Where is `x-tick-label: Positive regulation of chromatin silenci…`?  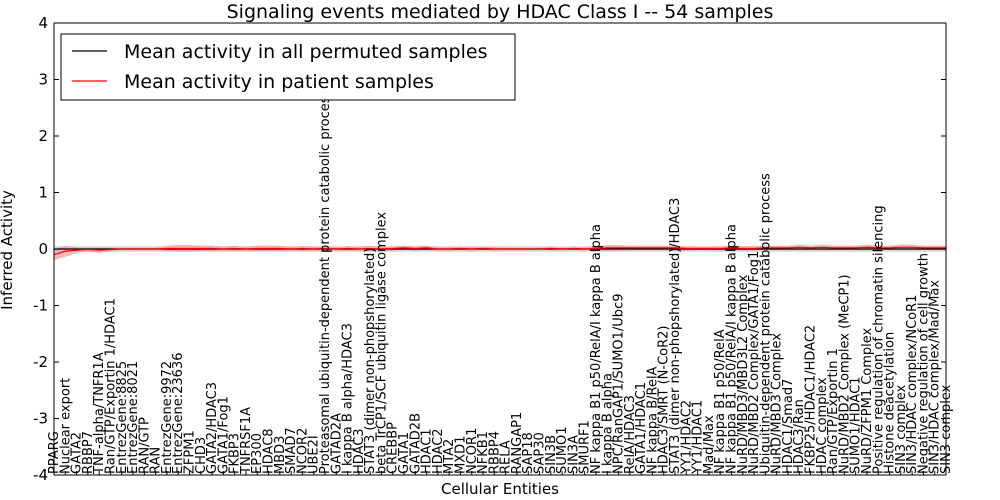
x-tick-label: Positive regulation of chromatin silenci… is located at coordinates (878, 339).